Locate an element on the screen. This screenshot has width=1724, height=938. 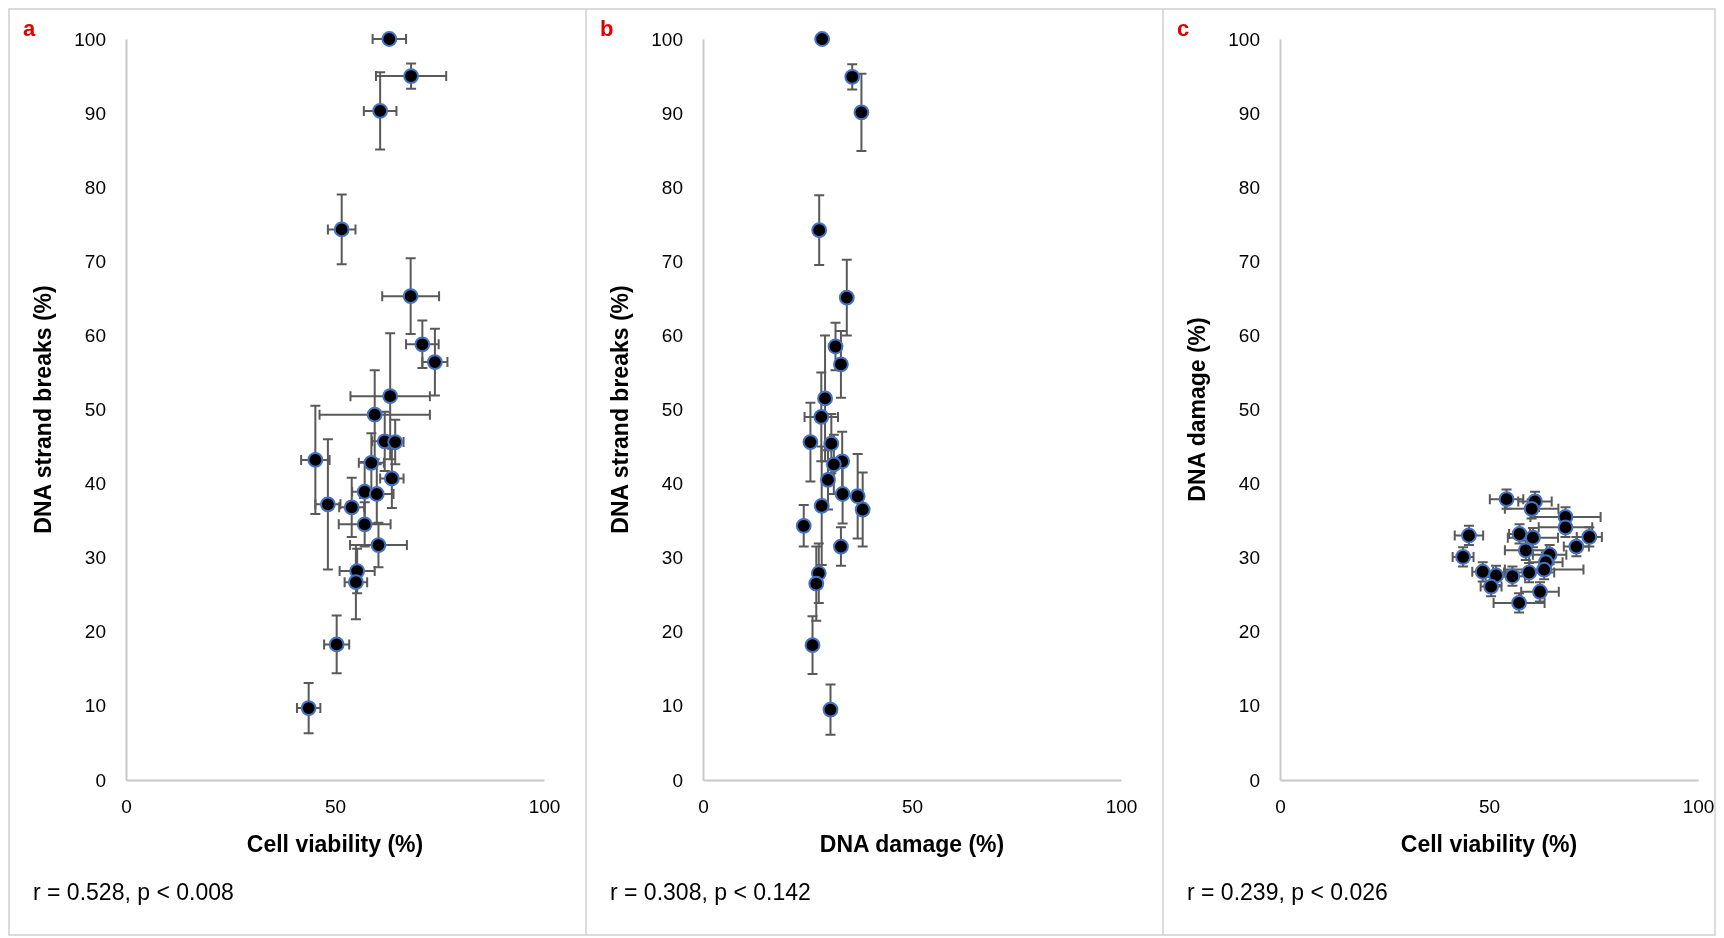
x-axis-title: DNA damage (%) is located at coordinates (912, 844).